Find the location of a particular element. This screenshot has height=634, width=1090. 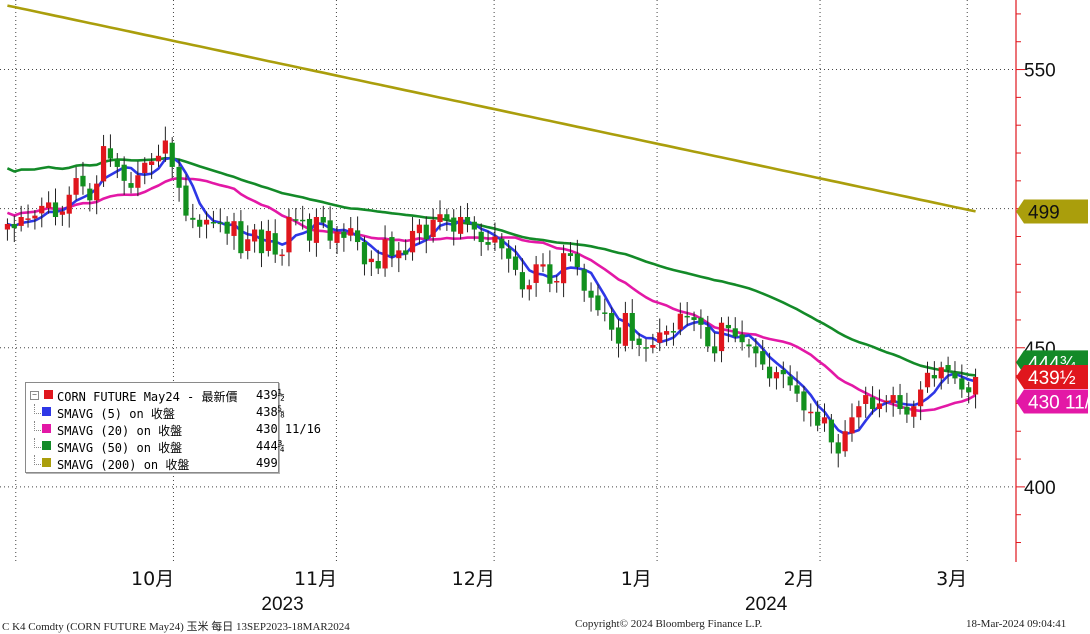

legend-label-sma5: SMAVG (5) on 收盤 is located at coordinates (116, 414).